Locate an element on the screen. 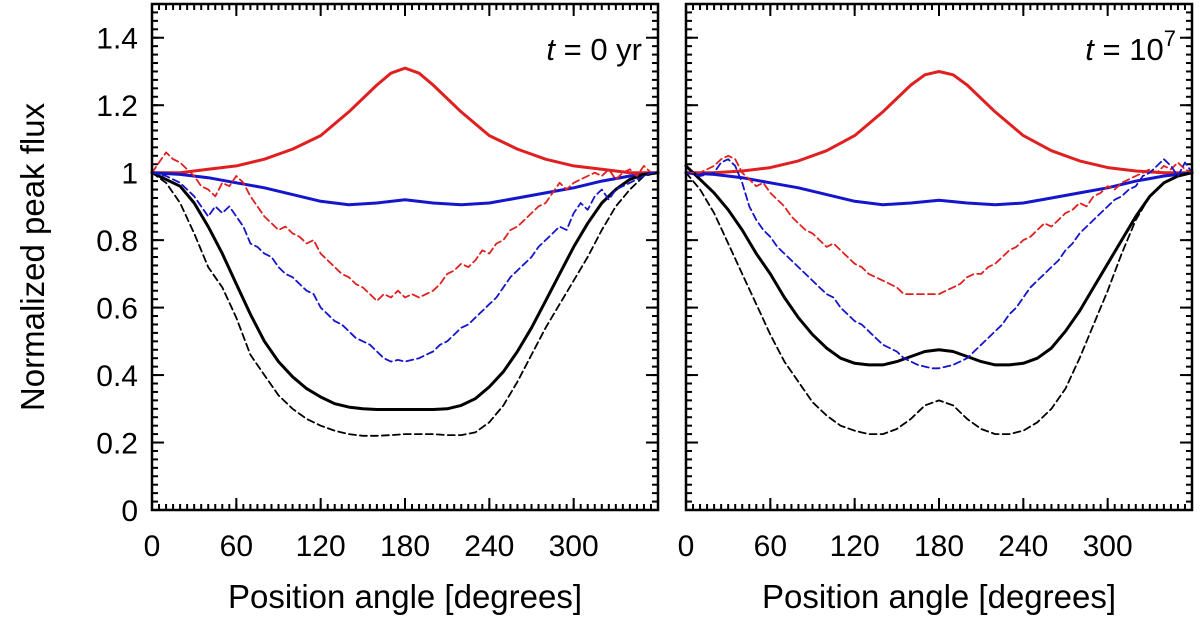 The image size is (1200, 619). y-tick-label: 1 is located at coordinates (129, 174).